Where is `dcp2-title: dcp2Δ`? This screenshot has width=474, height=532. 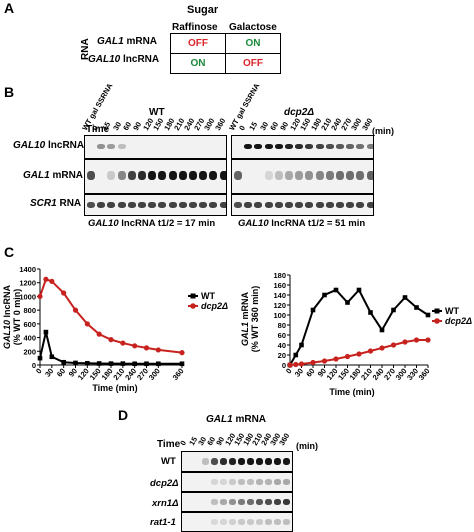 dcp2-title: dcp2Δ is located at coordinates (299, 112).